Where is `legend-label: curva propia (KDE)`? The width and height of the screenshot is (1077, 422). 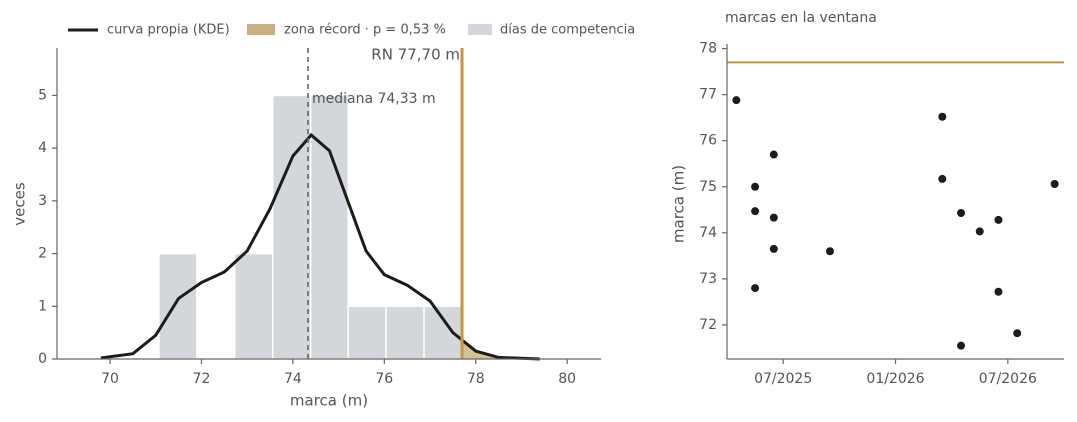 legend-label: curva propia (KDE) is located at coordinates (168, 30).